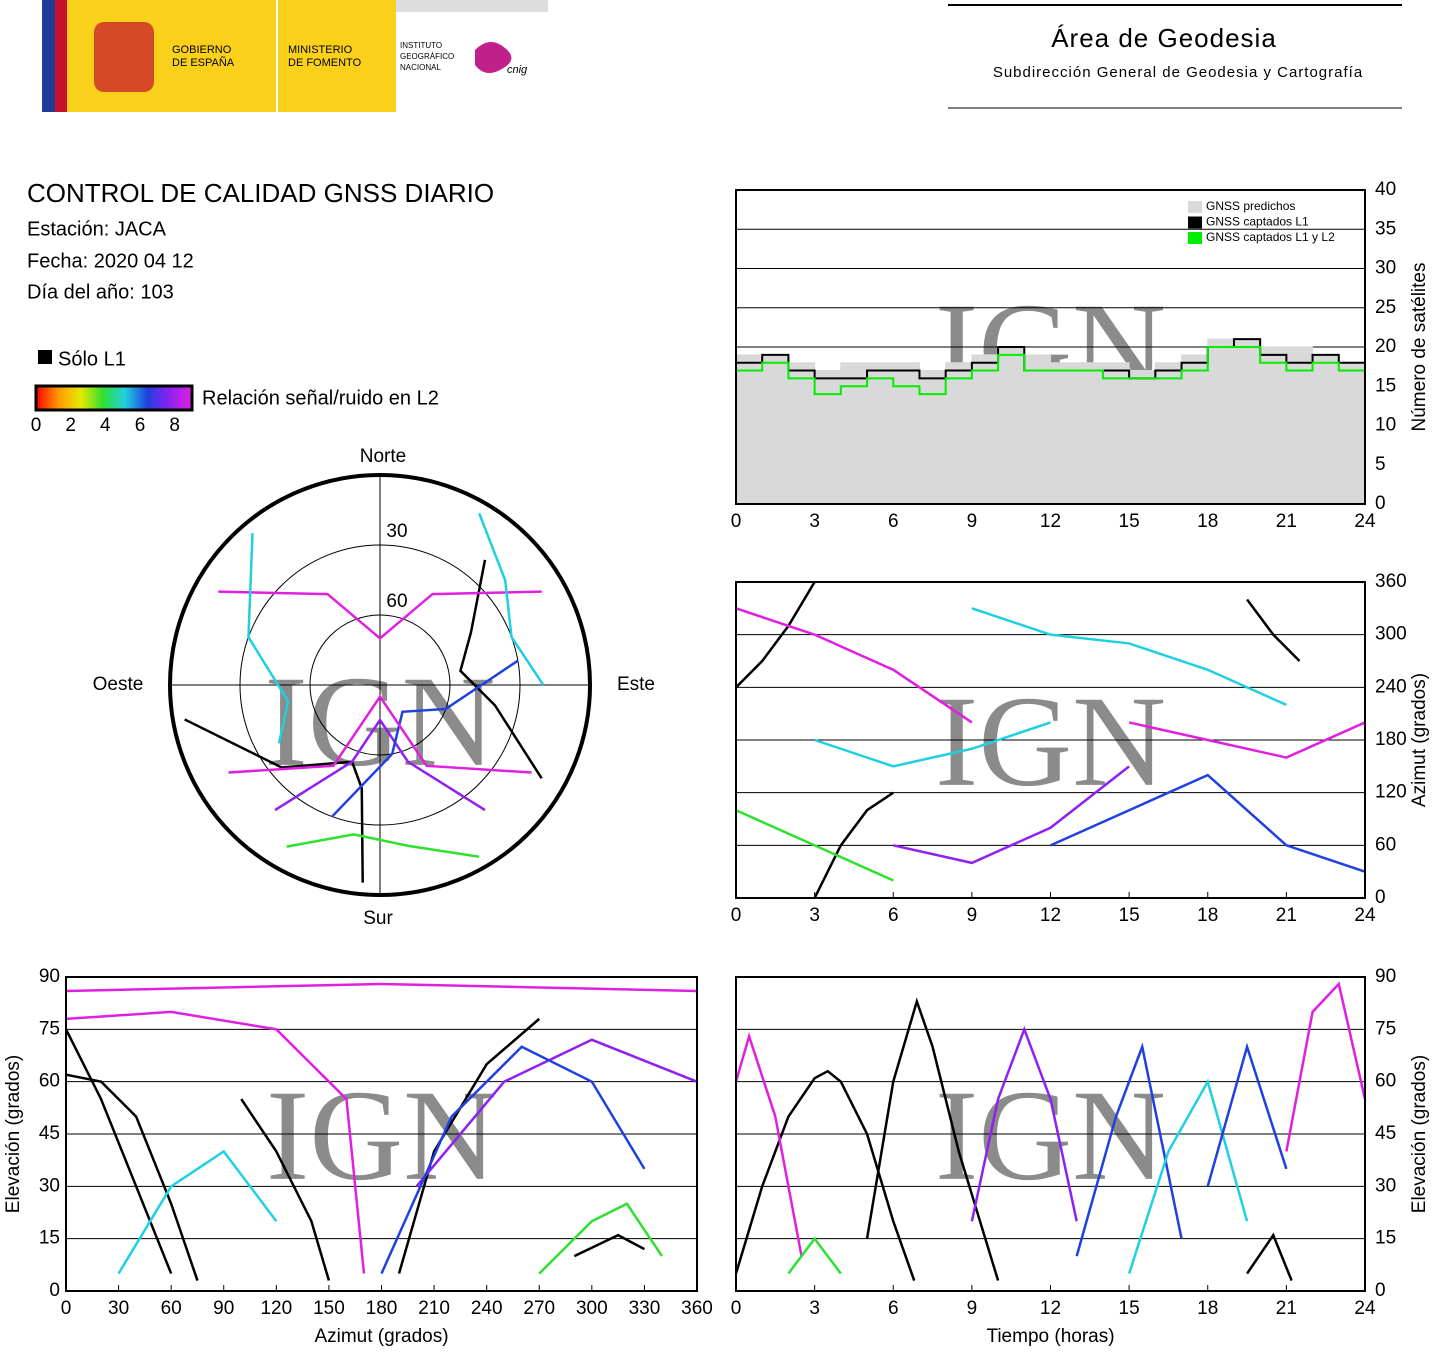 The width and height of the screenshot is (1445, 1355). I want to click on y-tick-label: 40, so click(1385, 189).